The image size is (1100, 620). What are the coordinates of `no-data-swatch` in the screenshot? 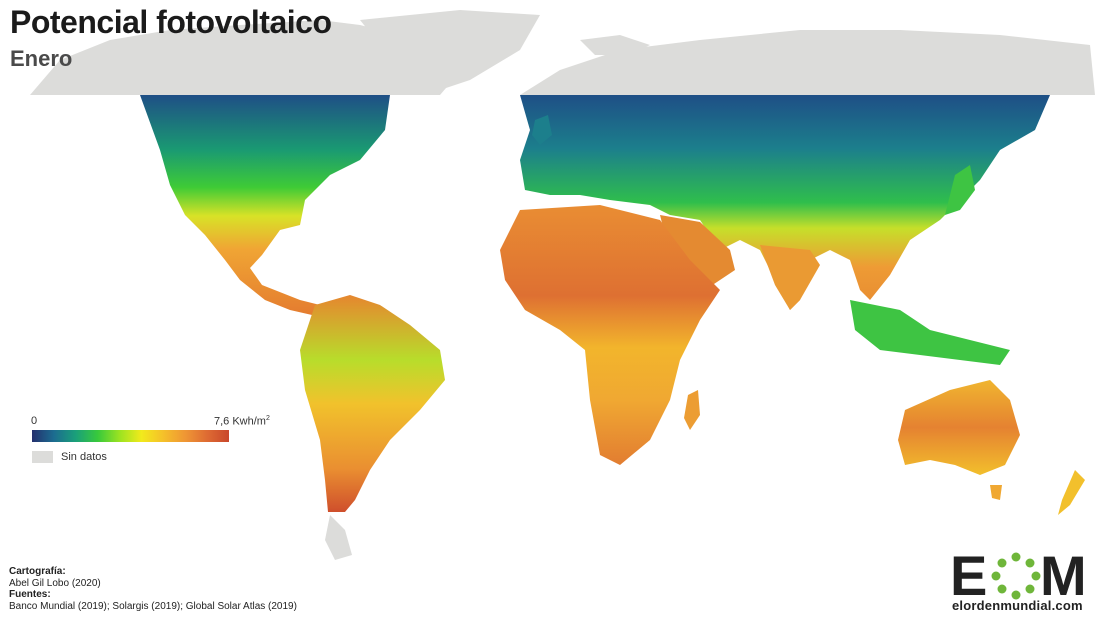 It's located at (42, 457).